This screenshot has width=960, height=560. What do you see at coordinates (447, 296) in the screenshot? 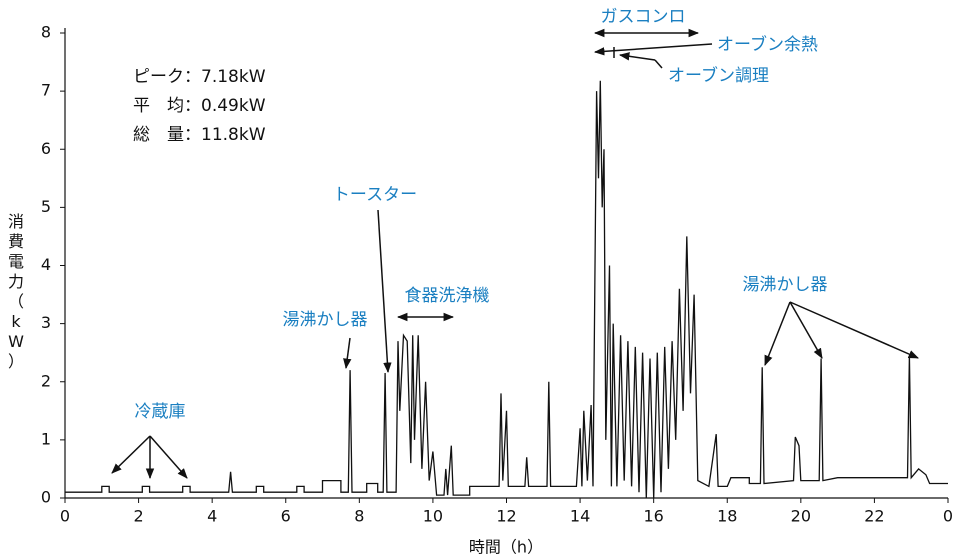
I see `annotation-label: 食器洗浄機` at bounding box center [447, 296].